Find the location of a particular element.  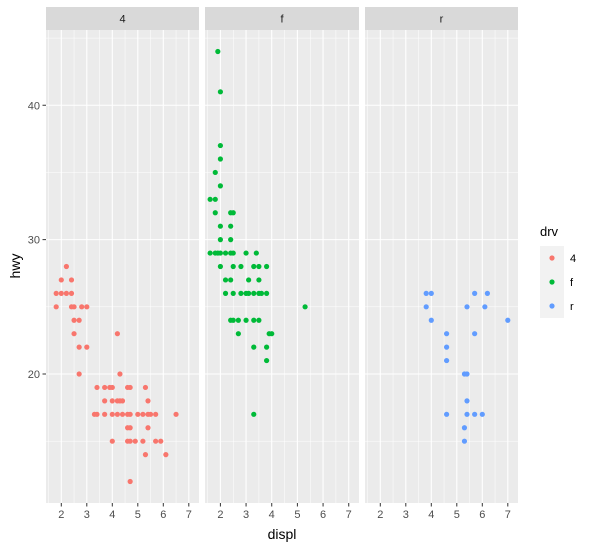

y-tick-label: 40 is located at coordinates (34, 106).